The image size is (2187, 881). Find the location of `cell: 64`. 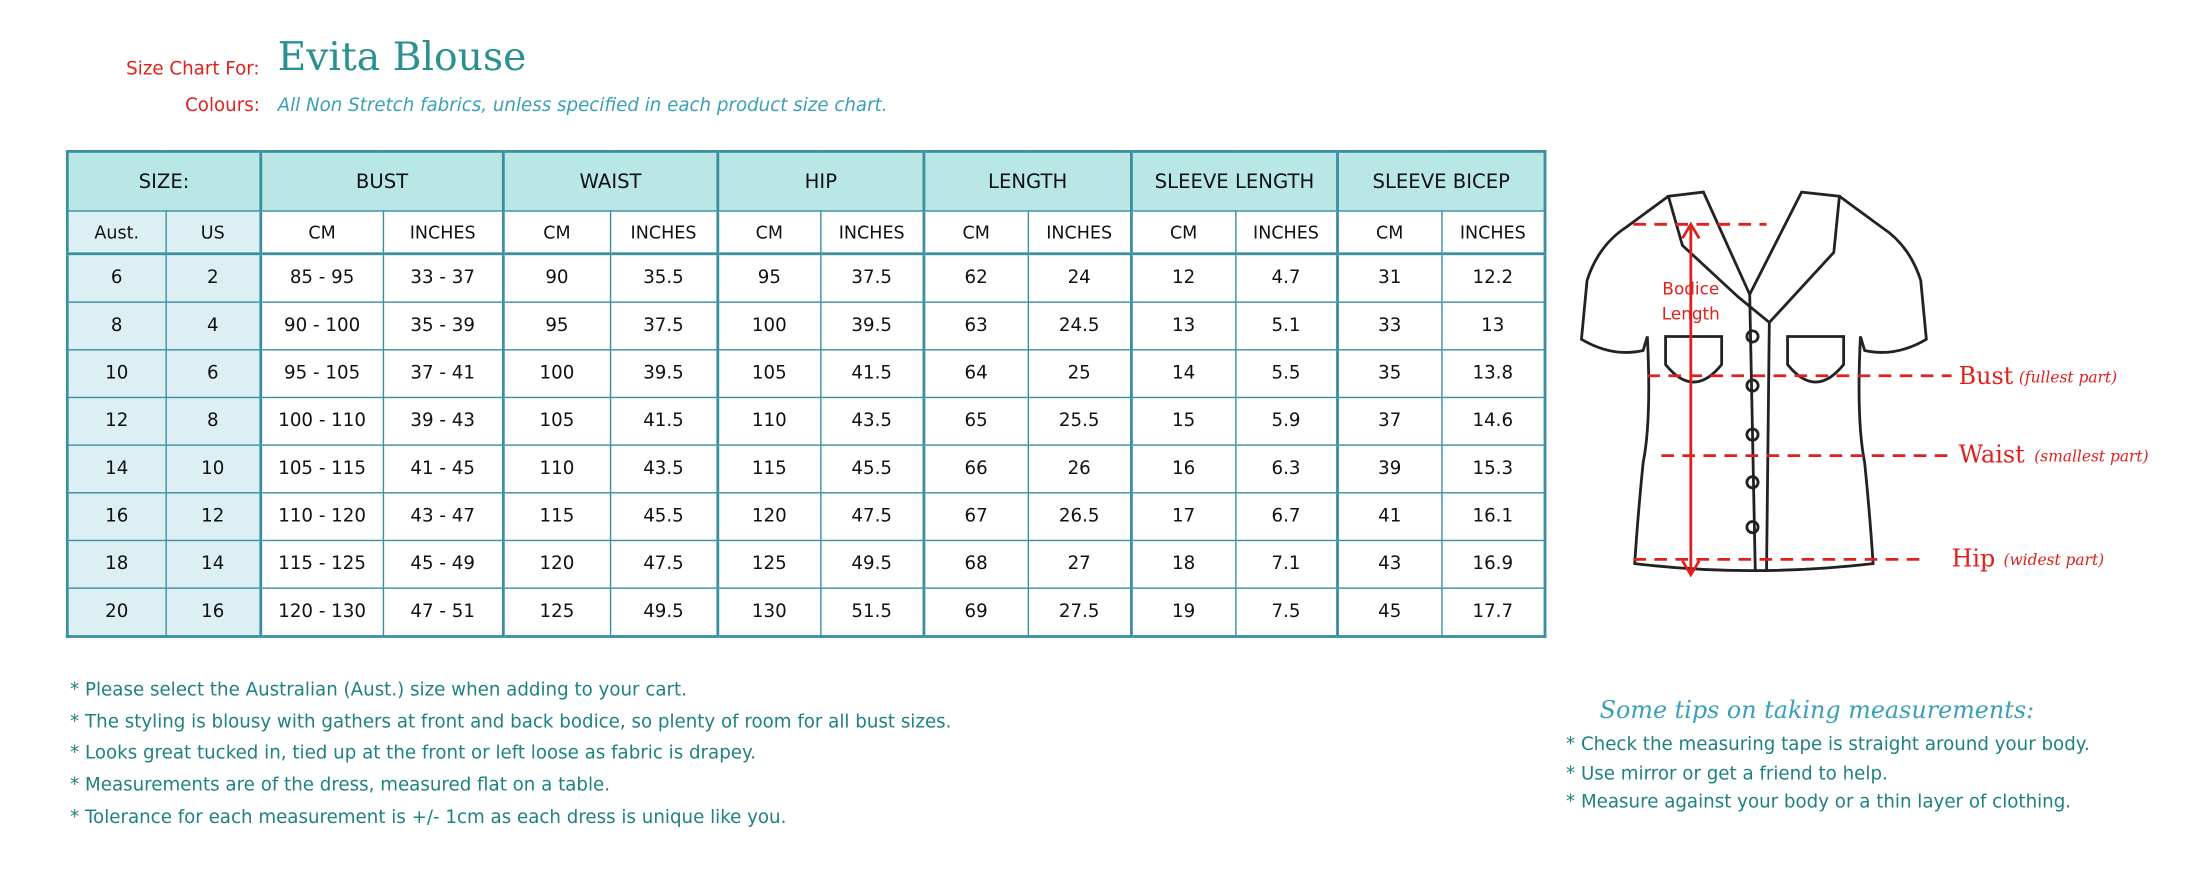

cell: 64 is located at coordinates (975, 374).